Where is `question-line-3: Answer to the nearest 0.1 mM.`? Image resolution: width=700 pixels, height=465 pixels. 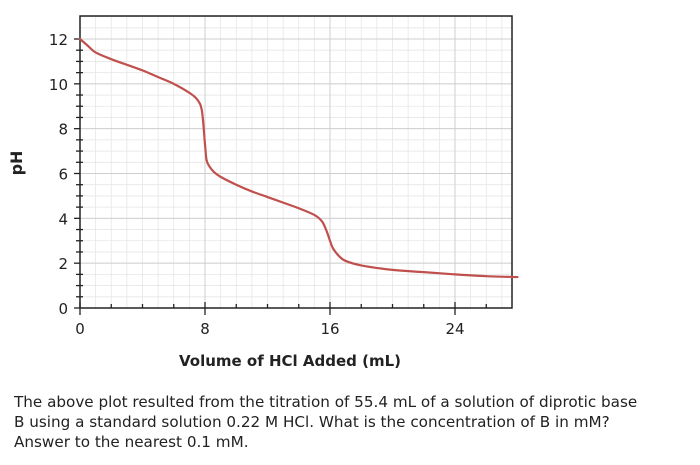 question-line-3: Answer to the nearest 0.1 mM. is located at coordinates (131, 442).